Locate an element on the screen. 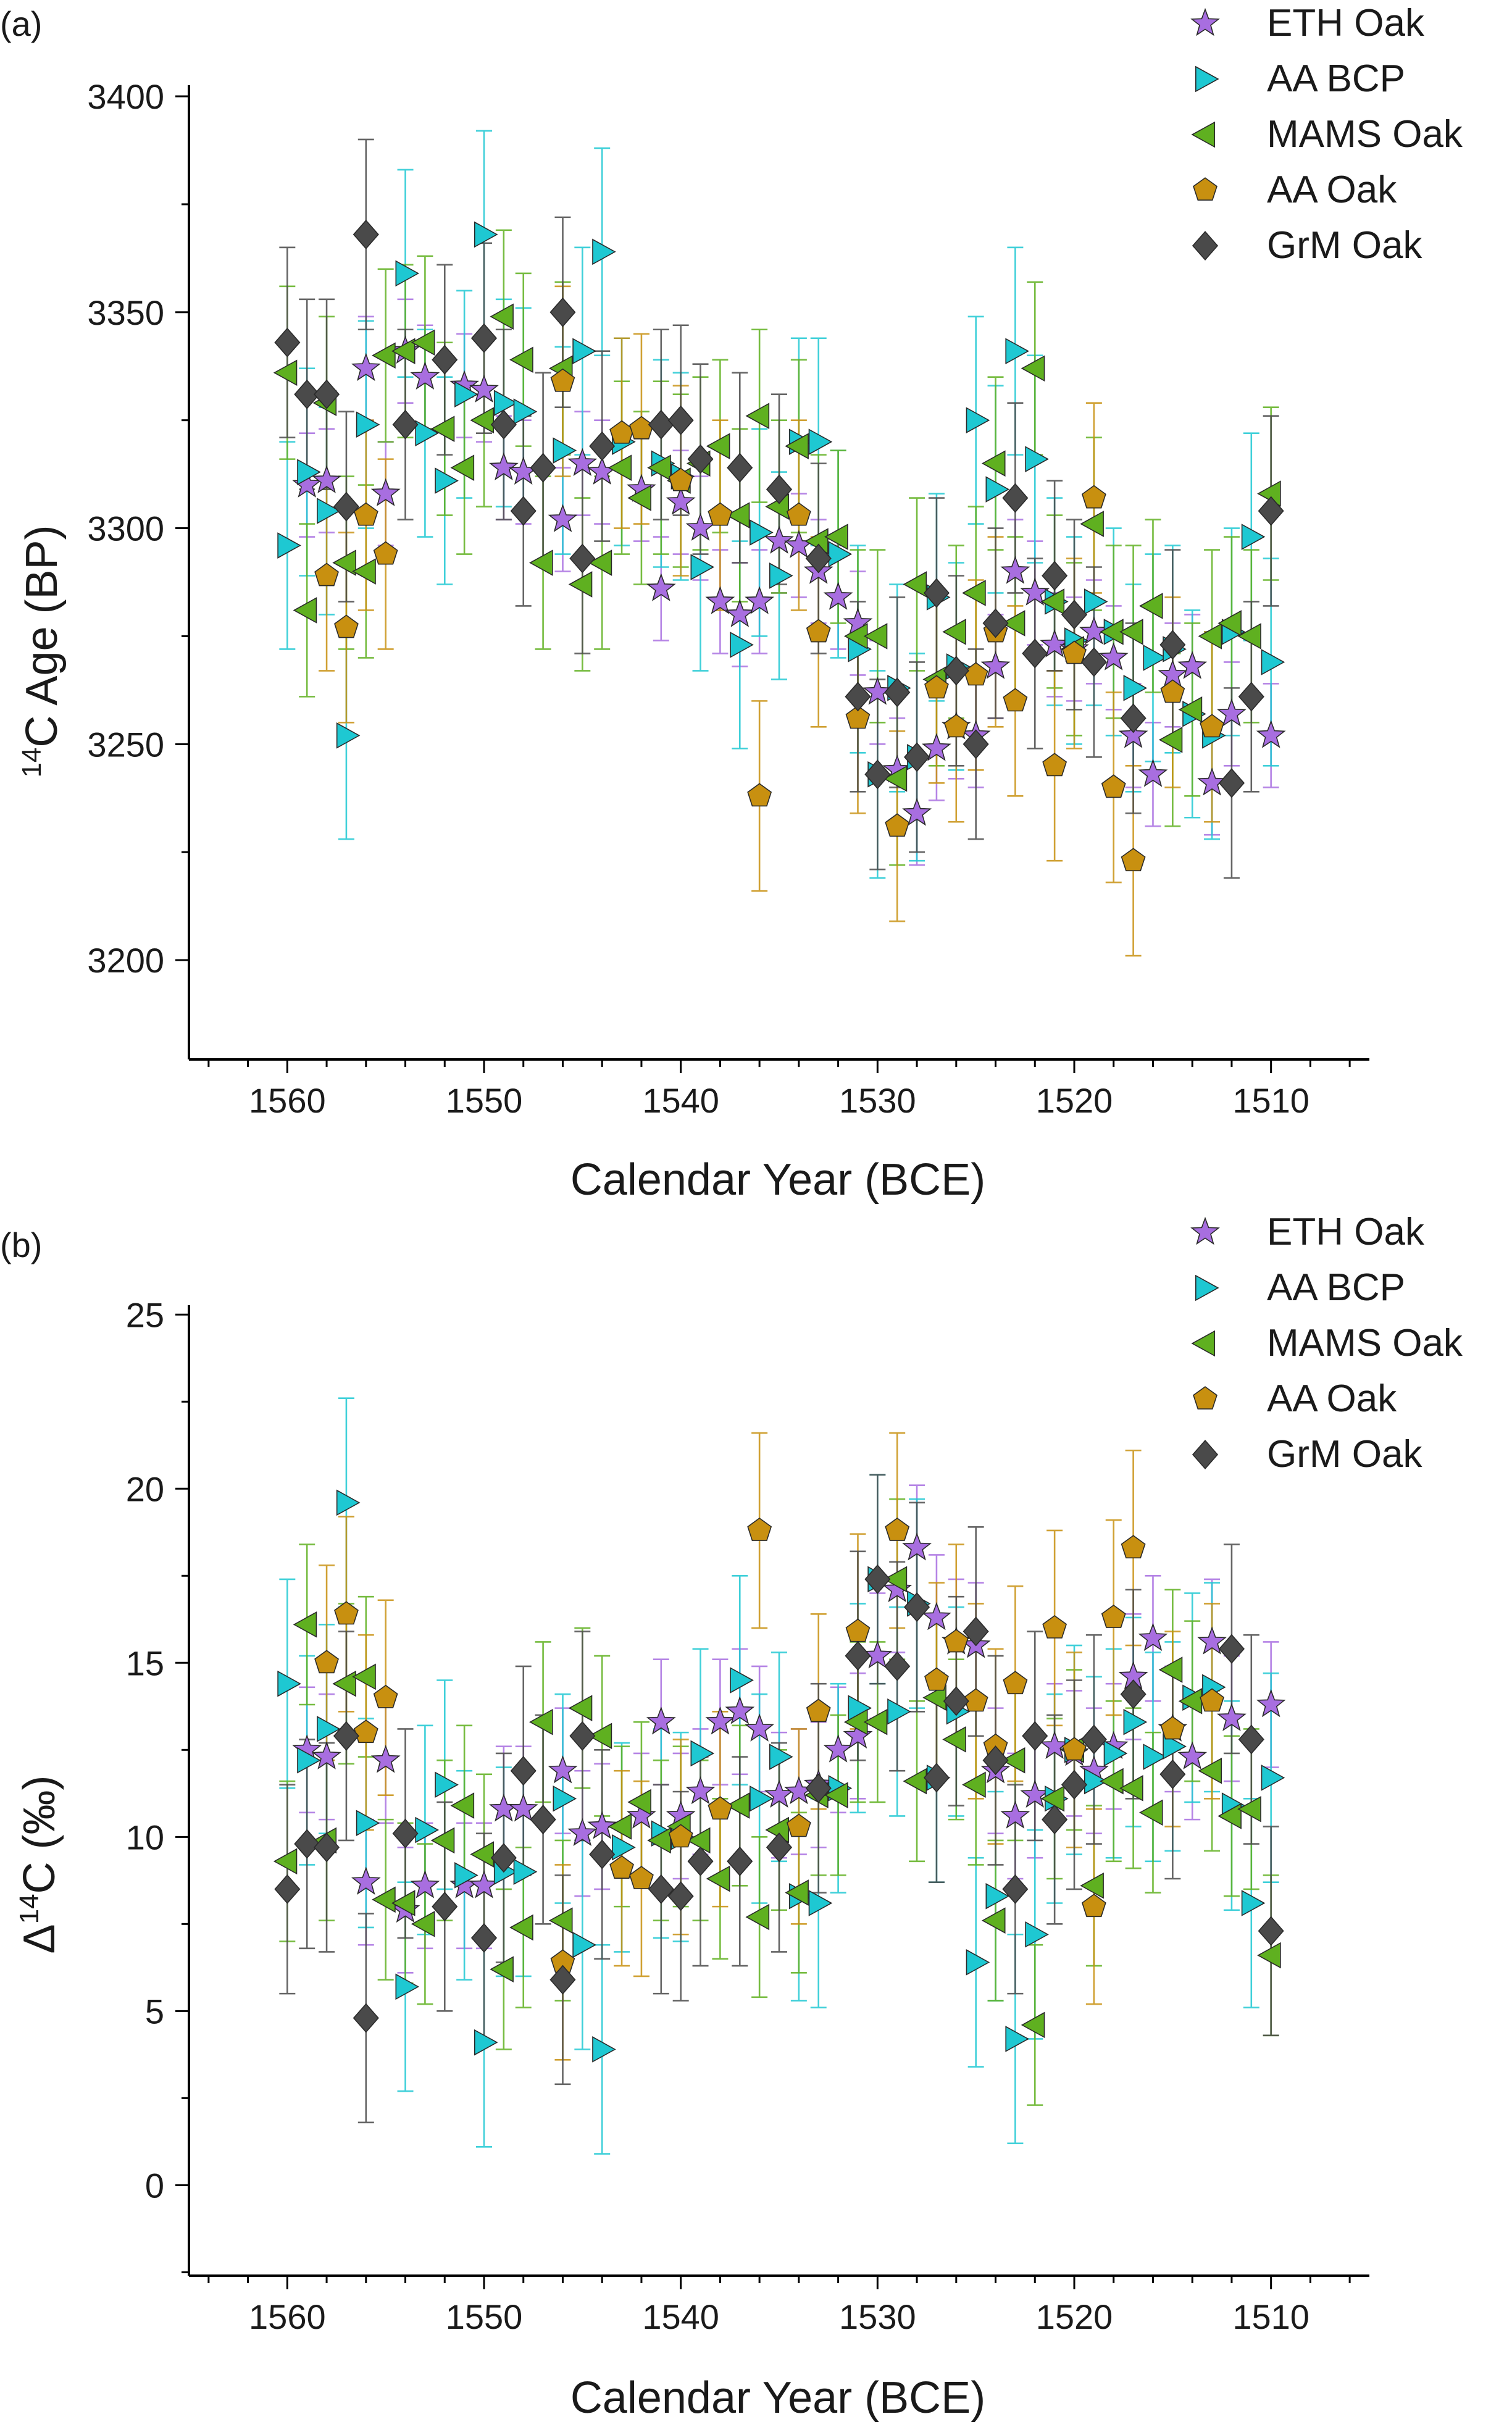 Image resolution: width=1512 pixels, height=2435 pixels. legend-b: ETH Oak AA BCP MAMS Oak AA Oak GrM Oak is located at coordinates (1326, 1343).